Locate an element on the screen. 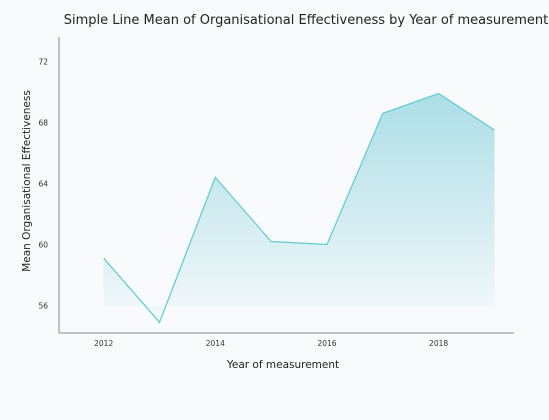 Image resolution: width=549 pixels, height=420 pixels. y-tick-label: 60 is located at coordinates (43, 245).